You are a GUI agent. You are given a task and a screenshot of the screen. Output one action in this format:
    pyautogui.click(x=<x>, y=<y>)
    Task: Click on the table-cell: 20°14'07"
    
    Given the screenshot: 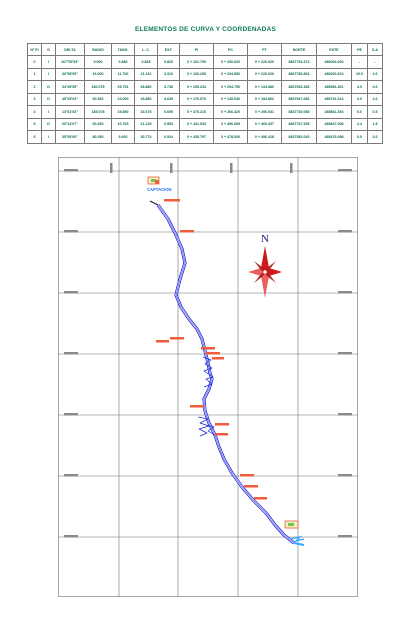 What is the action you would take?
    pyautogui.click(x=70, y=124)
    